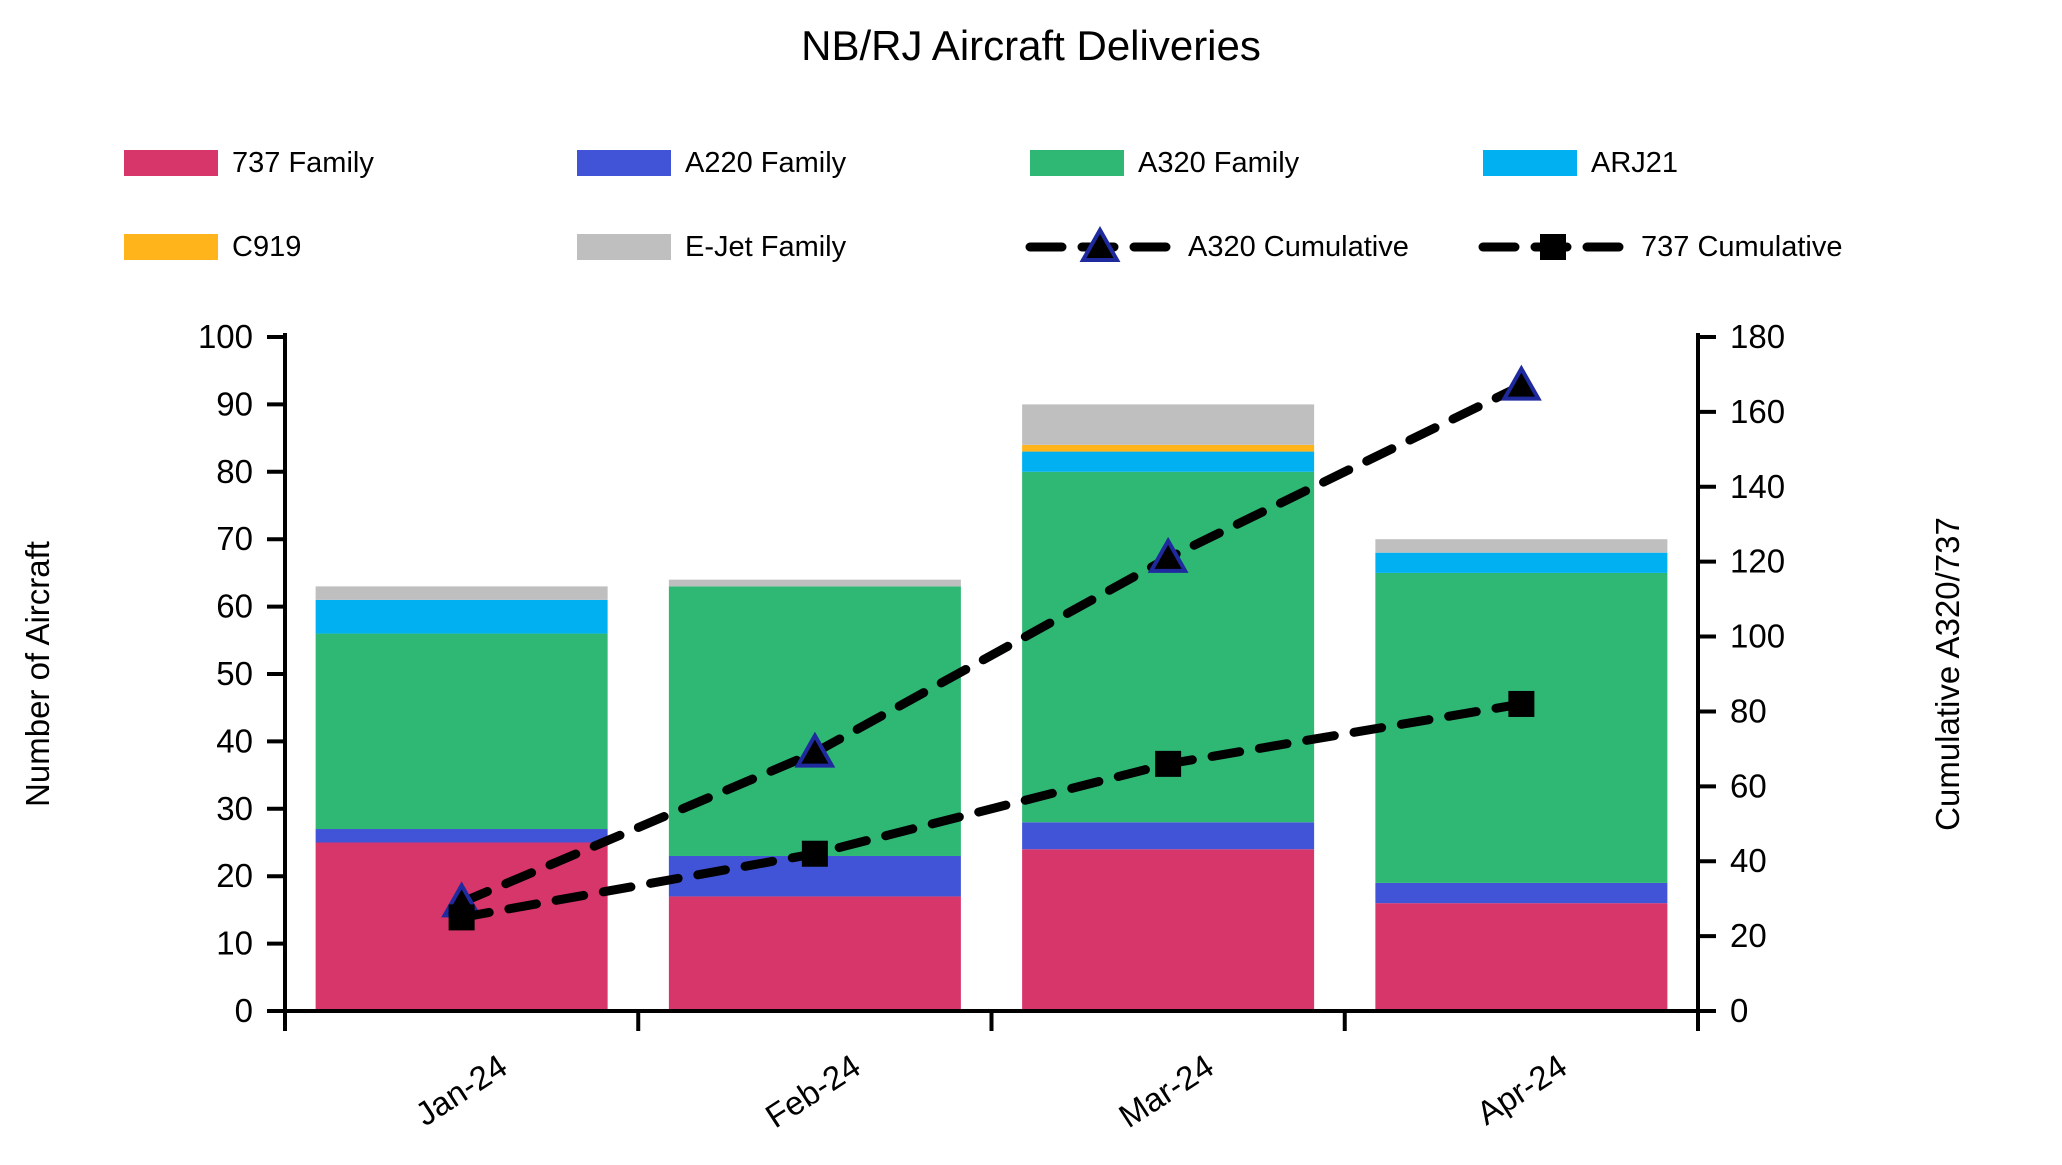 Image resolution: width=2062 pixels, height=1165 pixels. I want to click on legend-swatch-737-family, so click(171, 163).